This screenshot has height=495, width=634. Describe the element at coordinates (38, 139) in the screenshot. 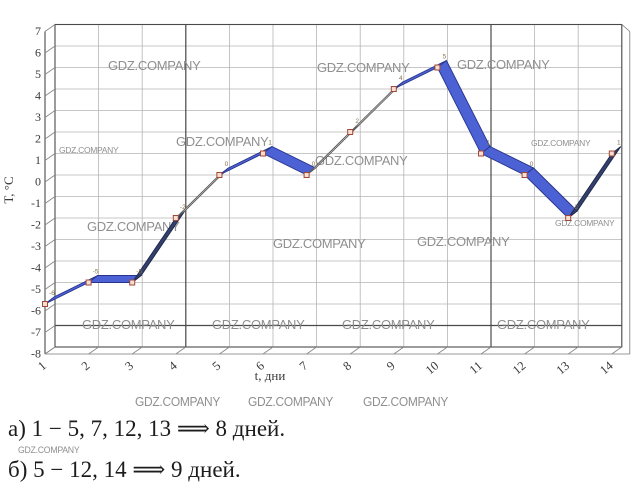

I see `y-axis-label: 2` at that location.